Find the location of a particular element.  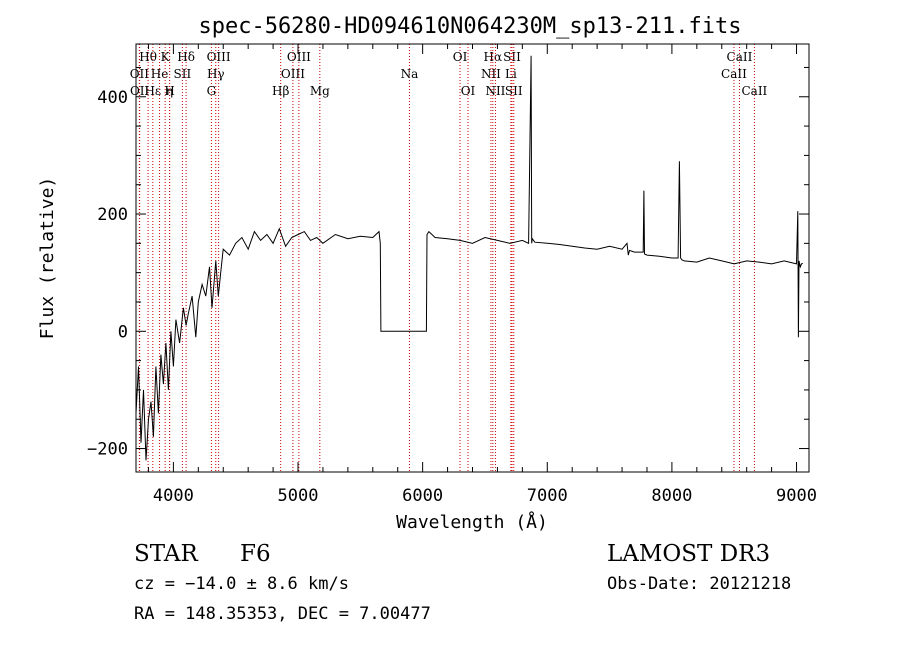

redshift-cz: cz = −14.0 ± 8.6 km/s is located at coordinates (241, 584).